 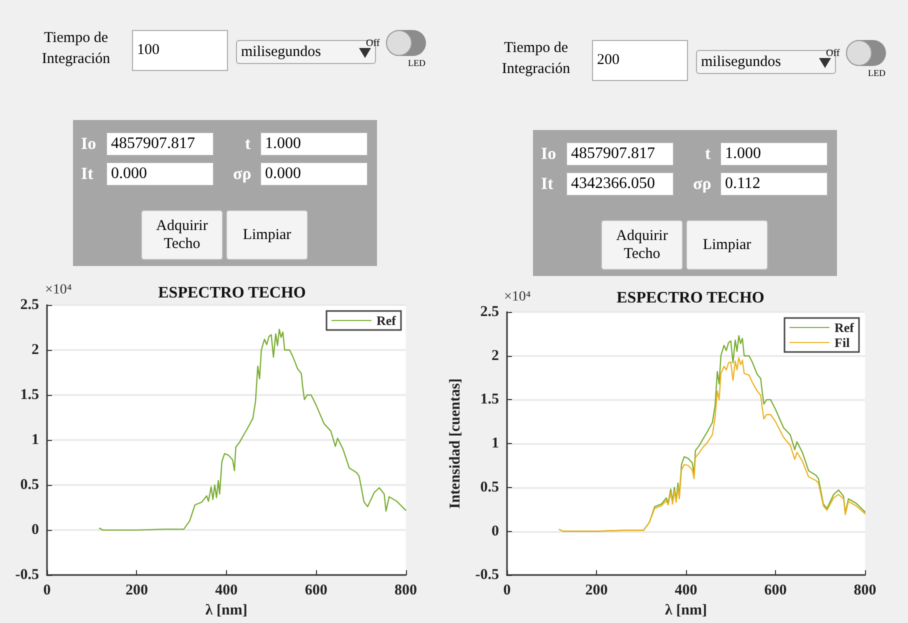 What do you see at coordinates (456, 443) in the screenshot?
I see `y-axis-title: Intensidad [cuentas]` at bounding box center [456, 443].